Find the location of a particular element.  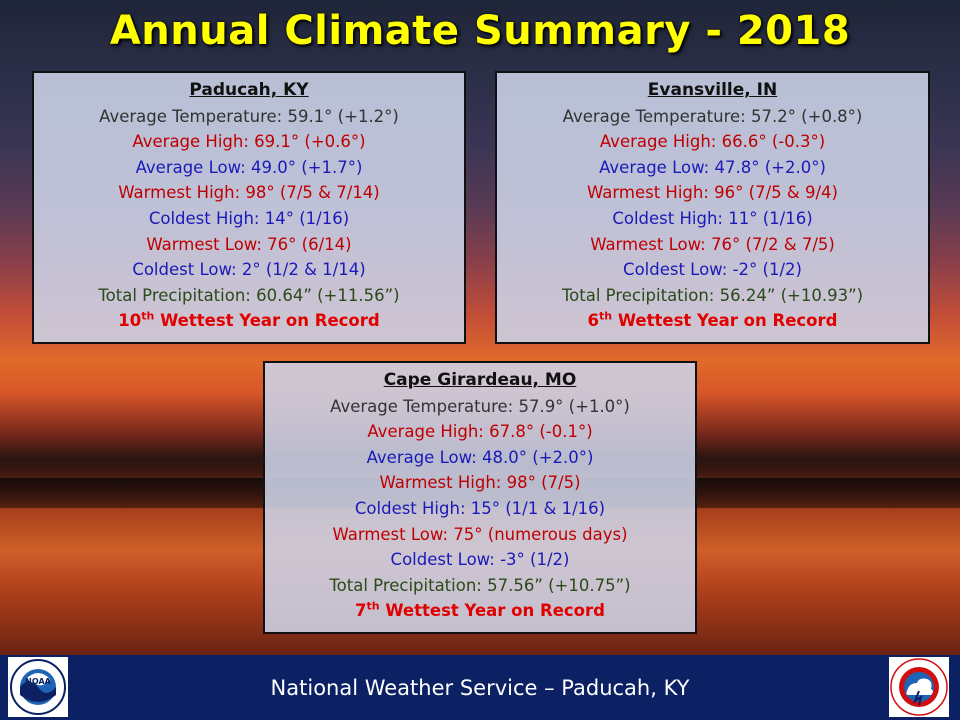

footer-bar is located at coordinates (480, 687).